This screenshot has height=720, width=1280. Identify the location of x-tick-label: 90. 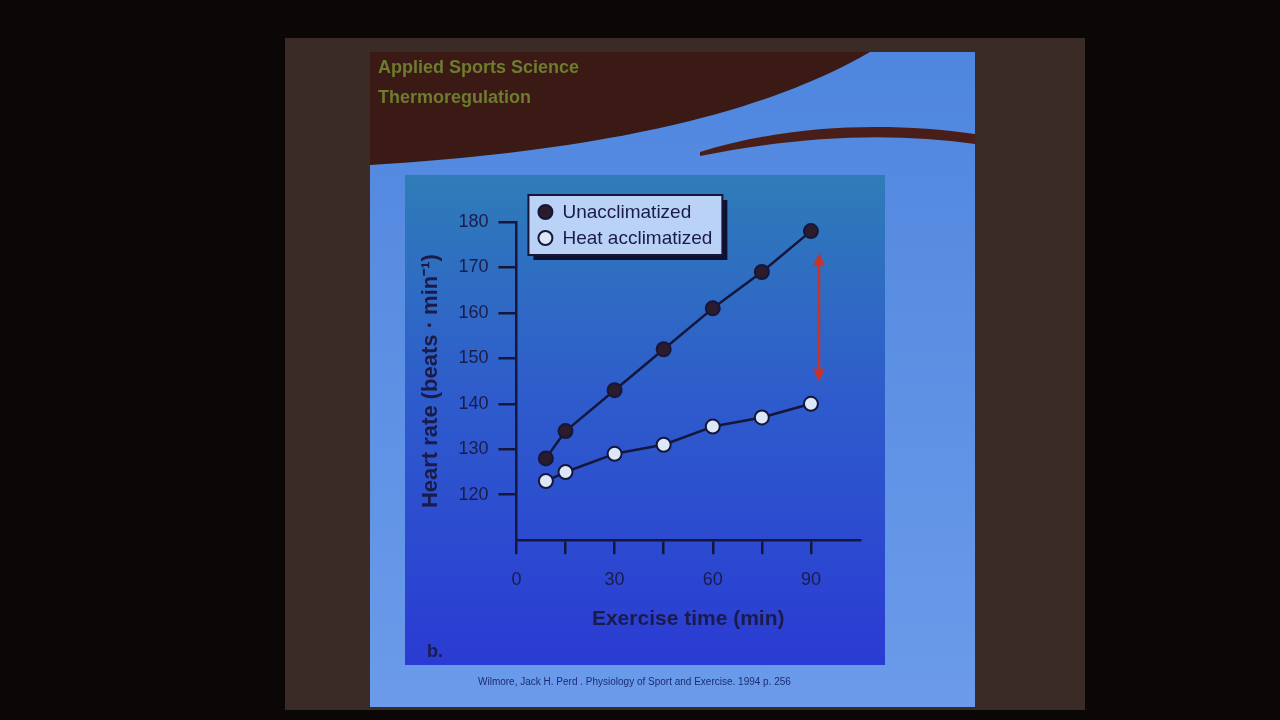
(810, 578).